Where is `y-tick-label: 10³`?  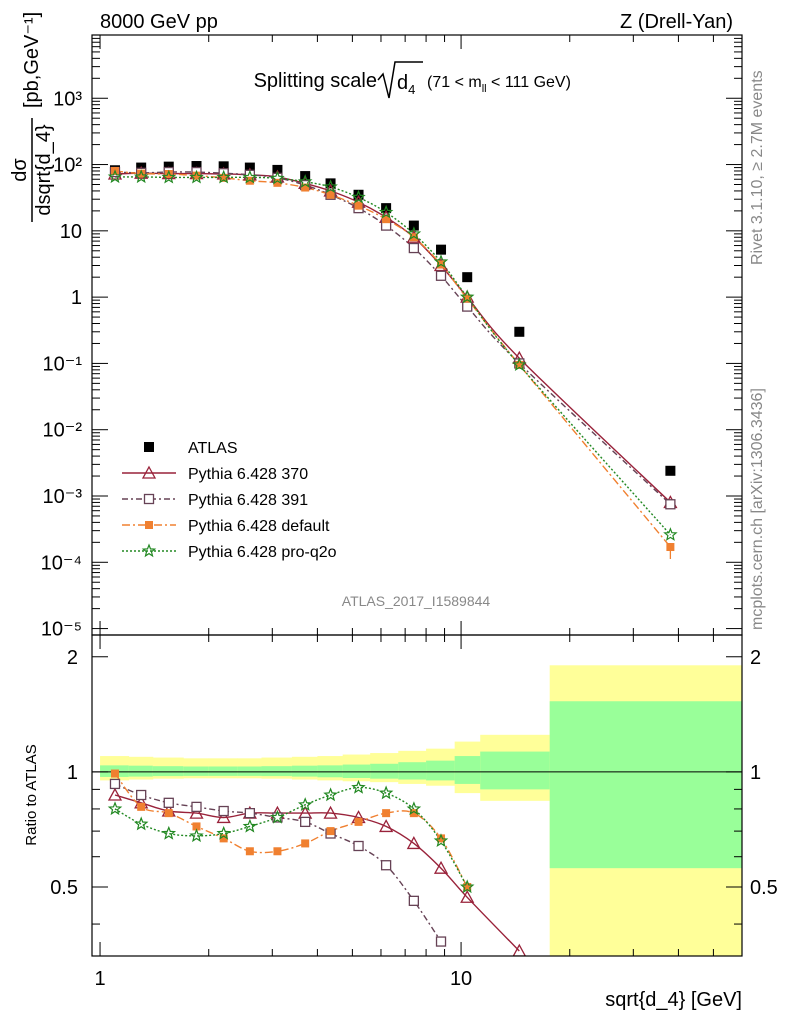 y-tick-label: 10³ is located at coordinates (67, 99).